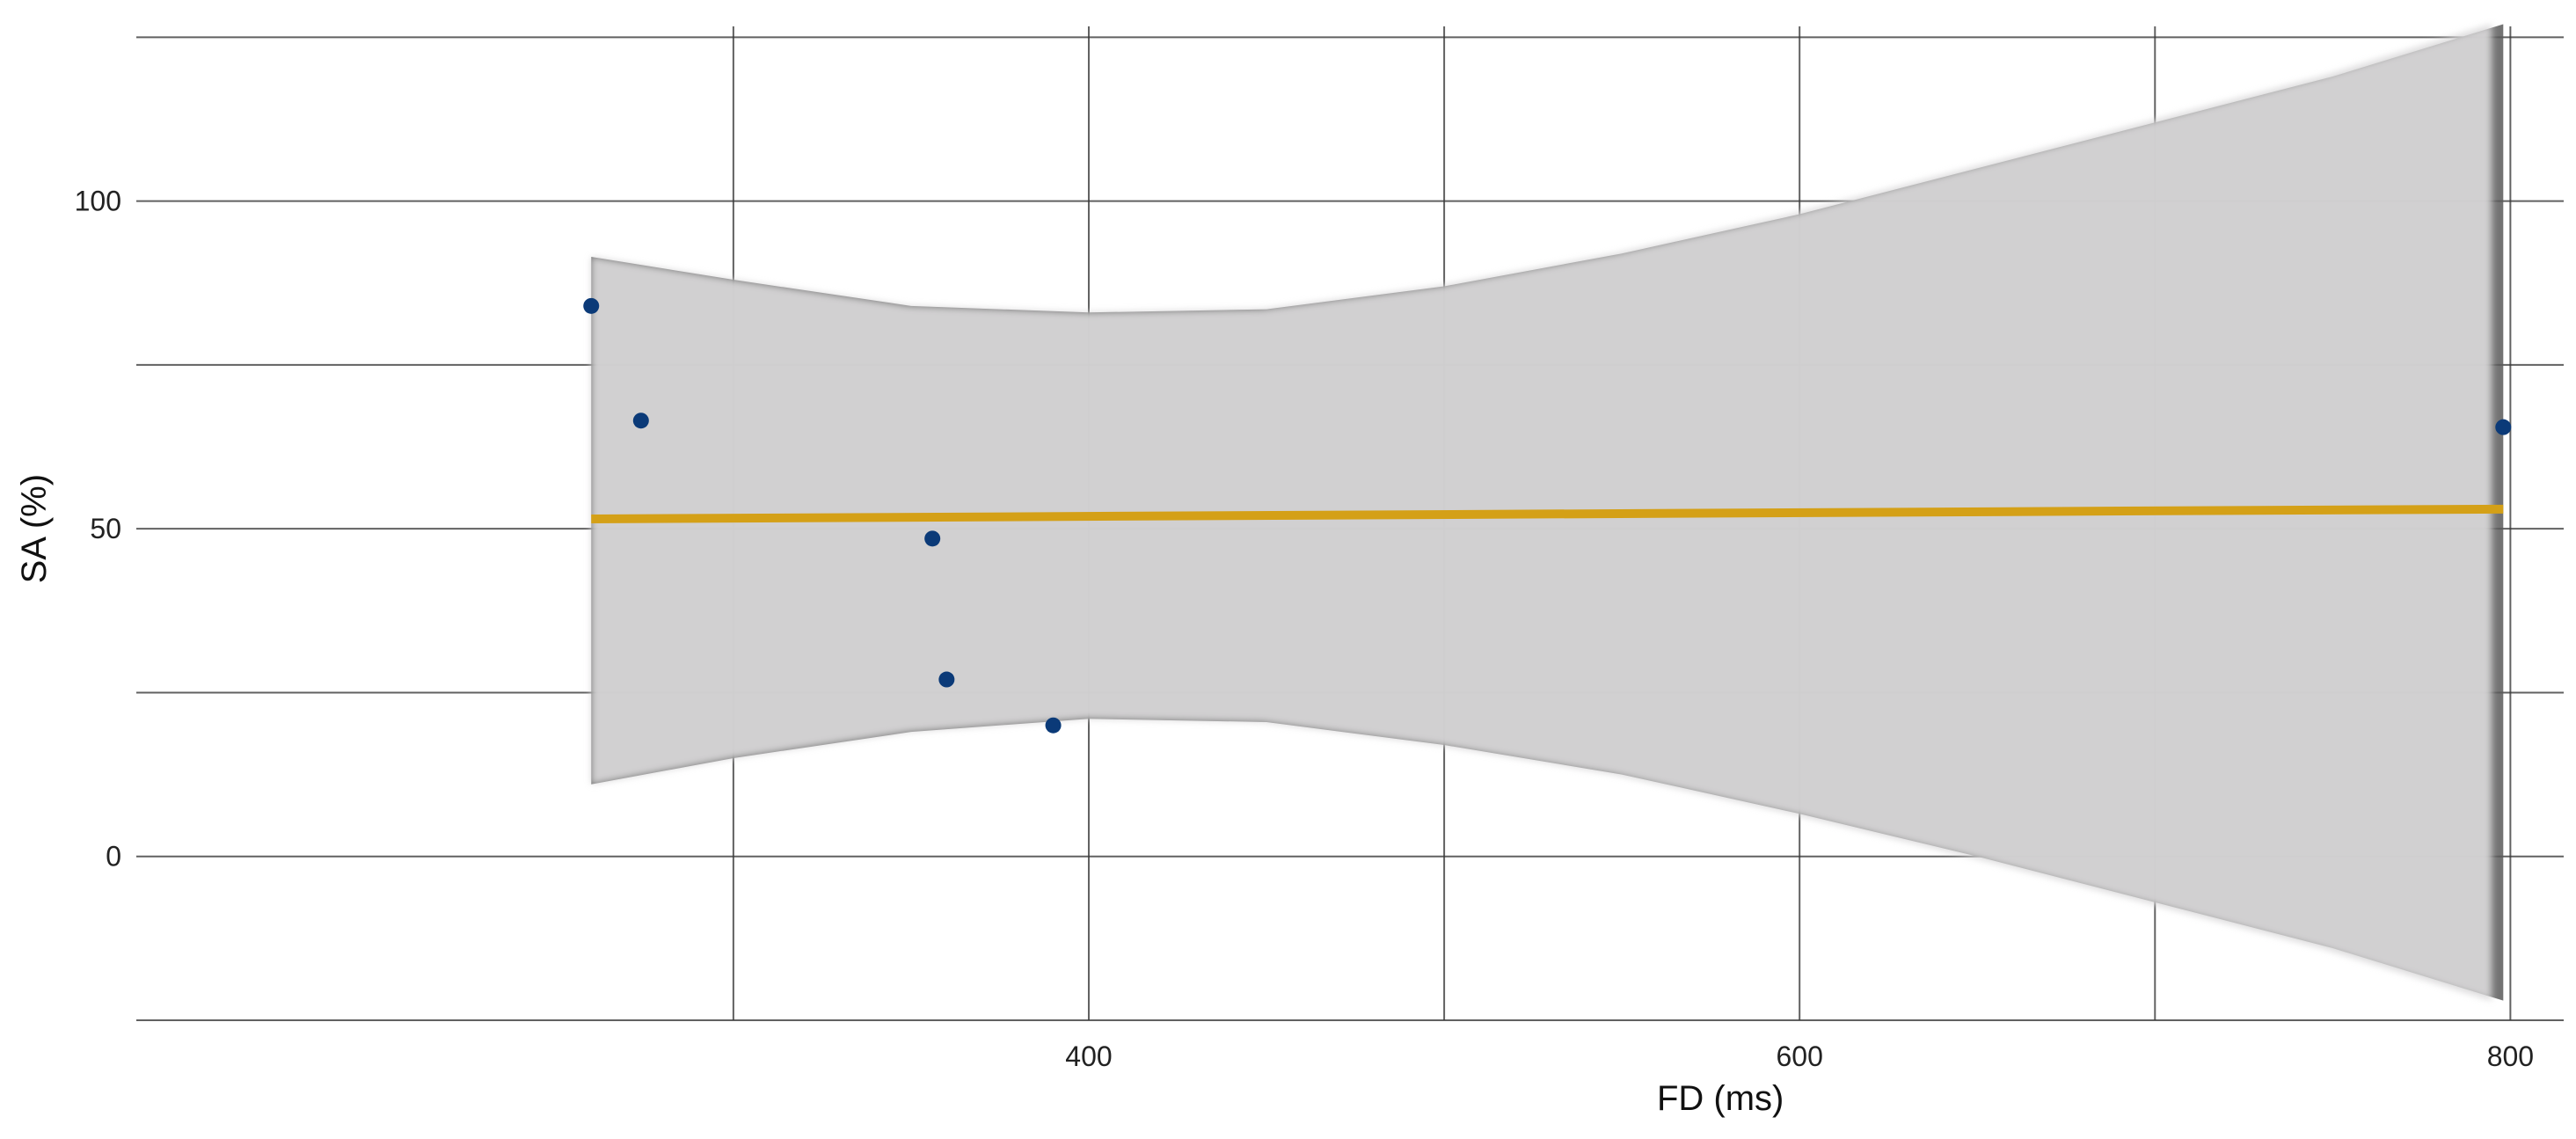  I want to click on x-tick-label: 600, so click(1799, 1056).